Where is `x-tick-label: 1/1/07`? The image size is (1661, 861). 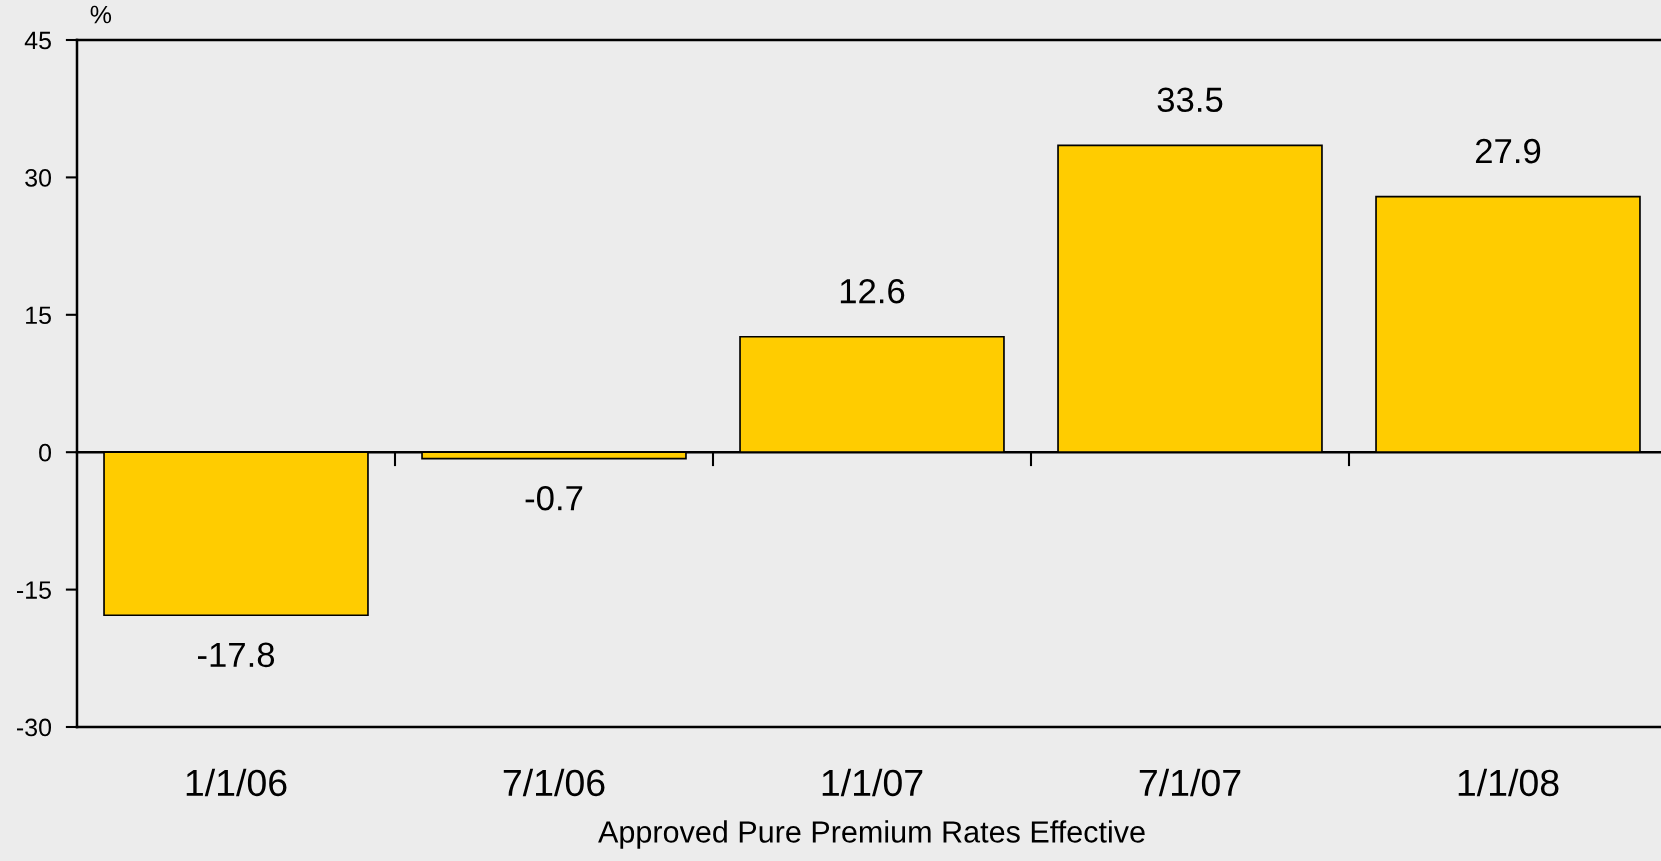 x-tick-label: 1/1/07 is located at coordinates (872, 782).